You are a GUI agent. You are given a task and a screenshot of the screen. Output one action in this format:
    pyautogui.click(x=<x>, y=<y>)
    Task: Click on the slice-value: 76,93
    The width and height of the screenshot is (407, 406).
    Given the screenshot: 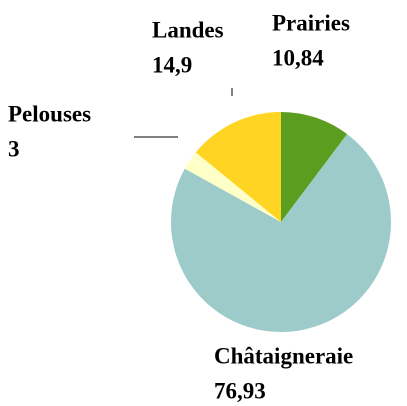 What is the action you would take?
    pyautogui.click(x=240, y=390)
    